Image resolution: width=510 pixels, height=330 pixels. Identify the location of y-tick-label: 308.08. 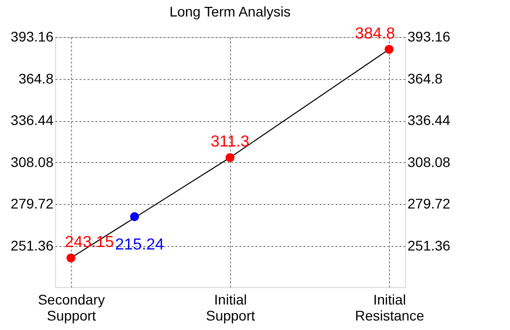
(32, 162).